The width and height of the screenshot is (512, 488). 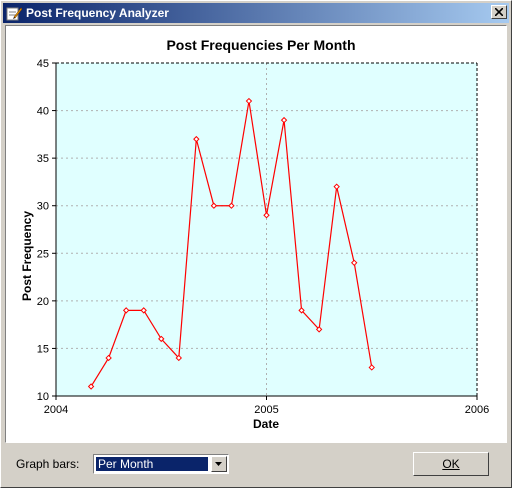 I want to click on dropdown-button, so click(x=219, y=464).